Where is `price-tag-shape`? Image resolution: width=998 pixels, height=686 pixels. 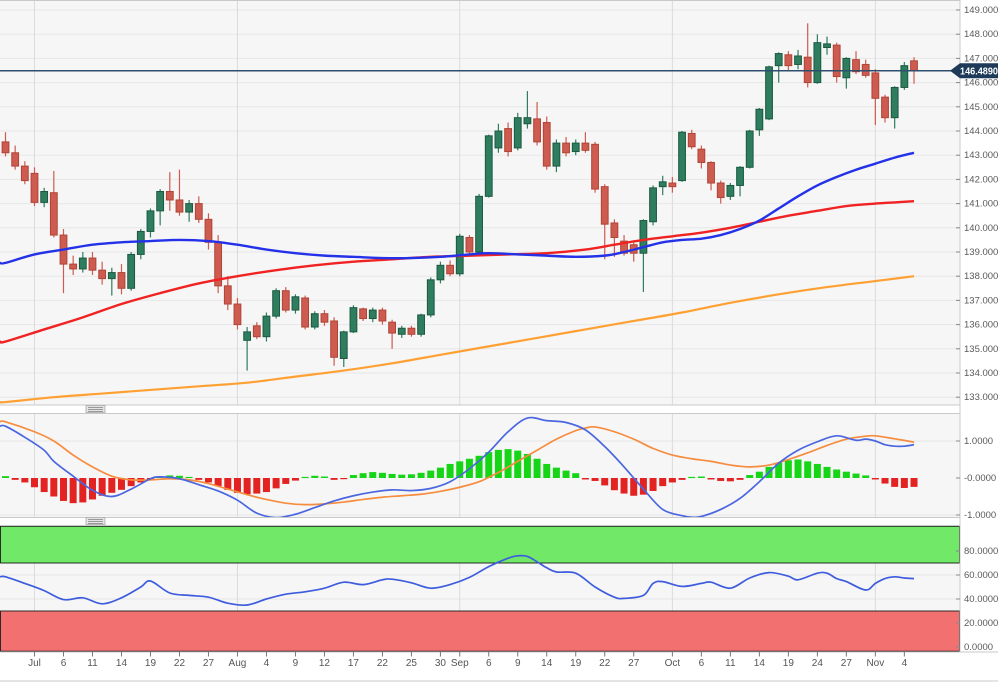 price-tag-shape is located at coordinates (974, 71).